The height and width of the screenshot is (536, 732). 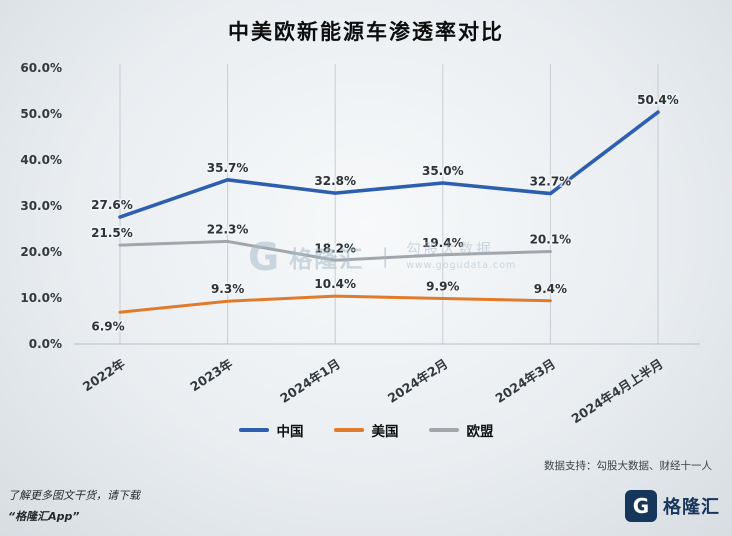 What do you see at coordinates (45, 344) in the screenshot?
I see `y-tick-label: 0.0%` at bounding box center [45, 344].